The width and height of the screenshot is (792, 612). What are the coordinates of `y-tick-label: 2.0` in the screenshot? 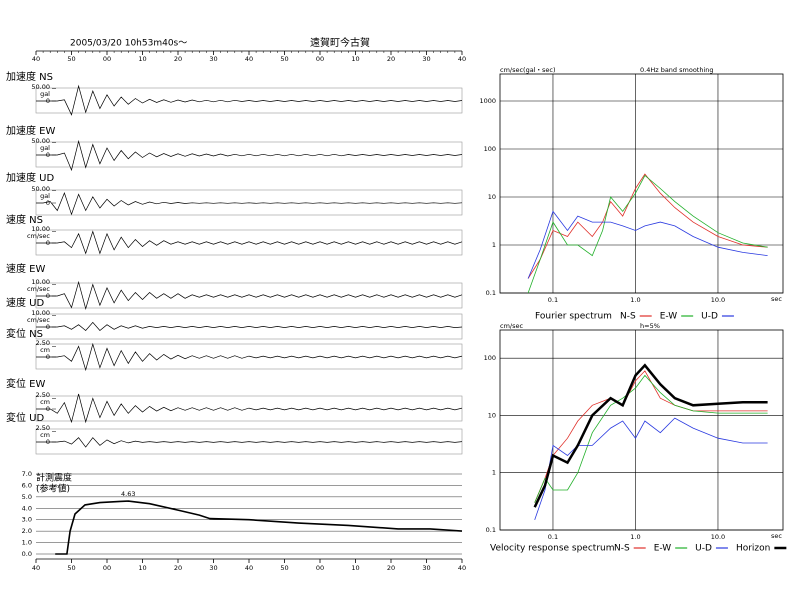 It's located at (27, 531).